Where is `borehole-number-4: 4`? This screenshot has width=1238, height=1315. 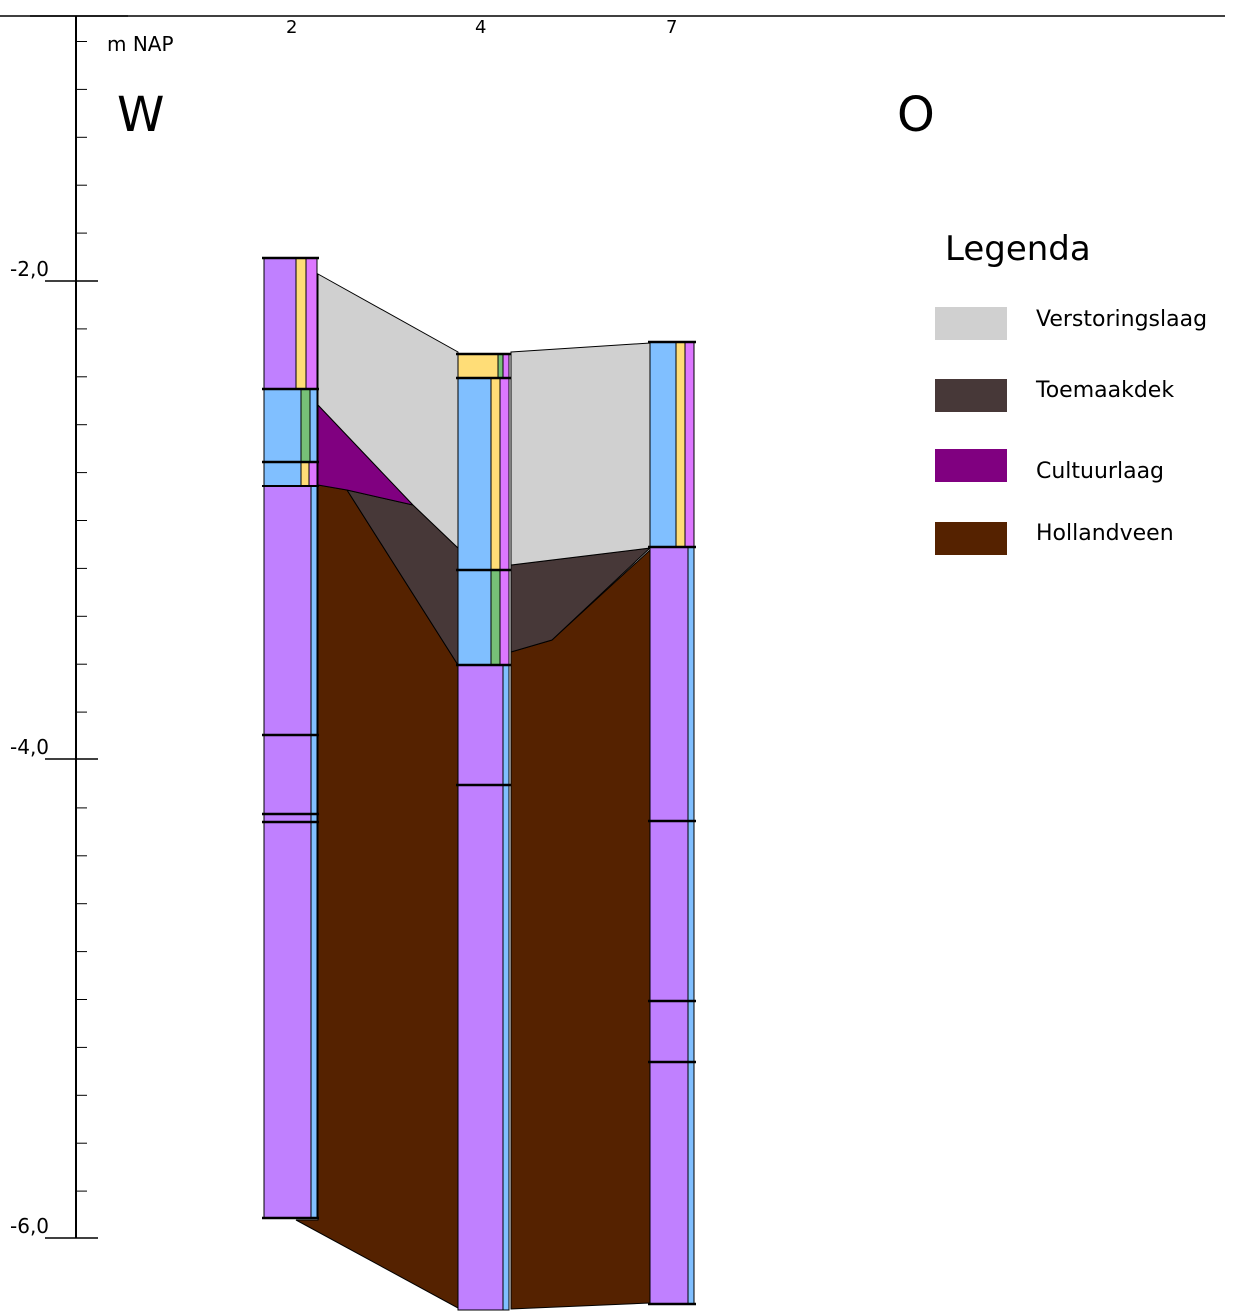
borehole-number-4: 4 is located at coordinates (480, 27).